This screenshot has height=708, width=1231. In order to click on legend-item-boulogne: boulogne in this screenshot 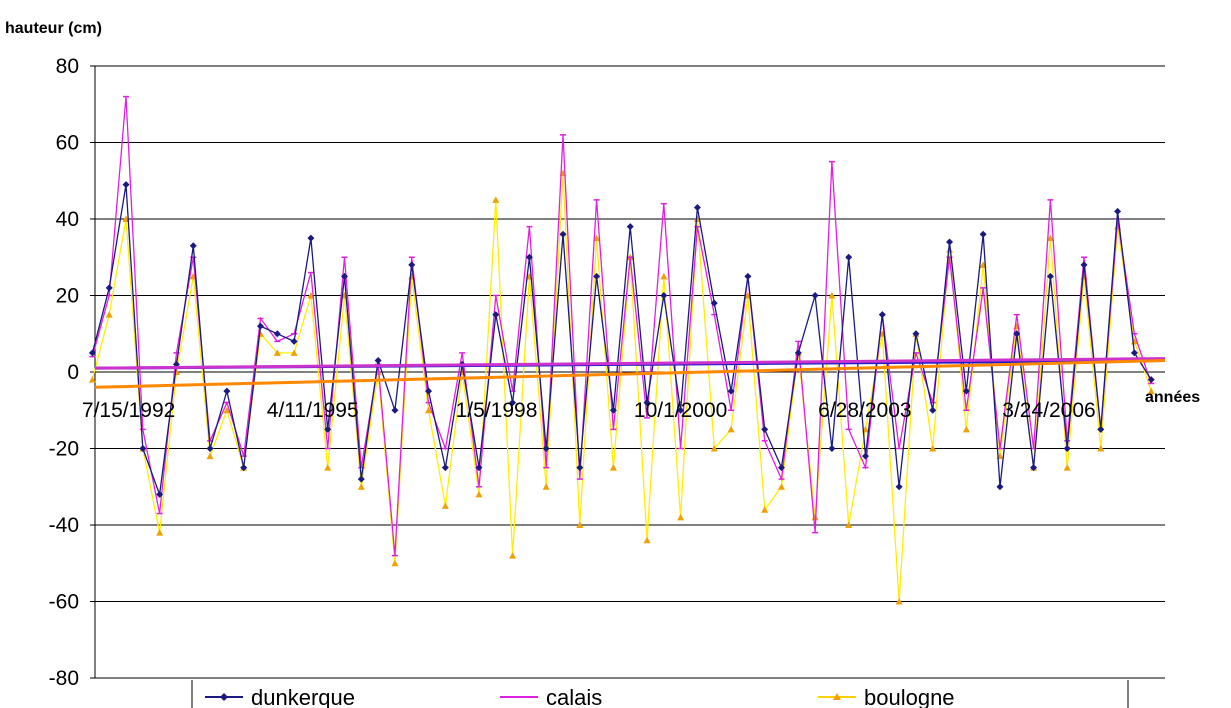, I will do `click(886, 696)`.